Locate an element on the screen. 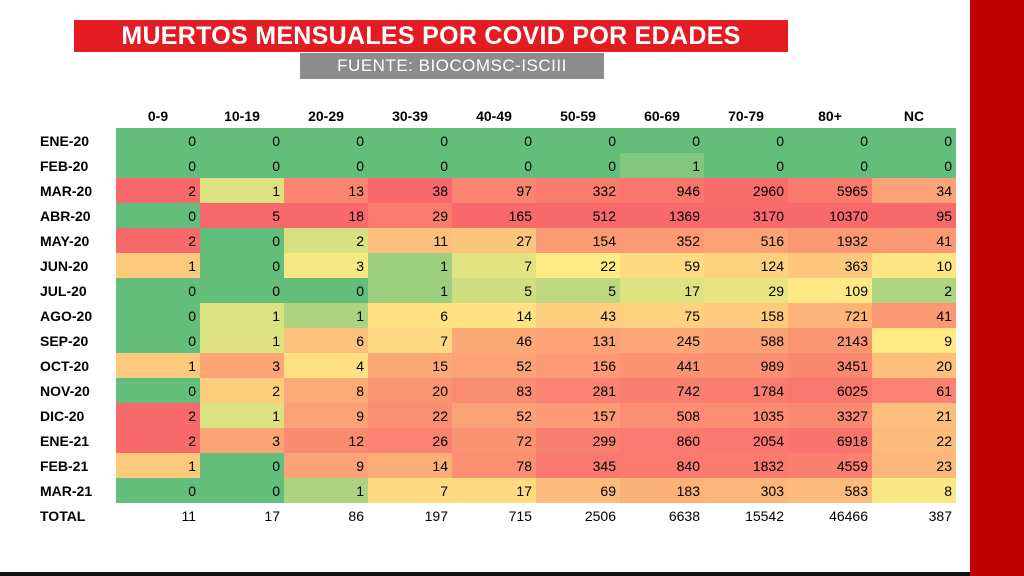 The height and width of the screenshot is (576, 1024). heatmap-cell: 22 is located at coordinates (578, 265).